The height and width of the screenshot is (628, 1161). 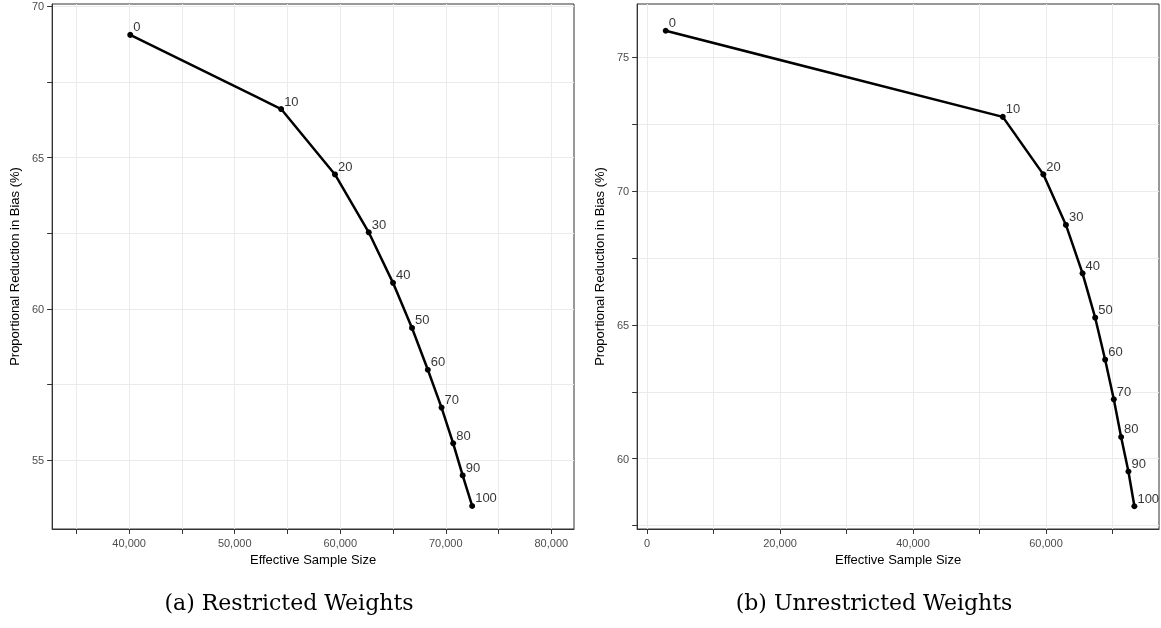 What do you see at coordinates (551, 542) in the screenshot?
I see `x-tick-label: 80,000` at bounding box center [551, 542].